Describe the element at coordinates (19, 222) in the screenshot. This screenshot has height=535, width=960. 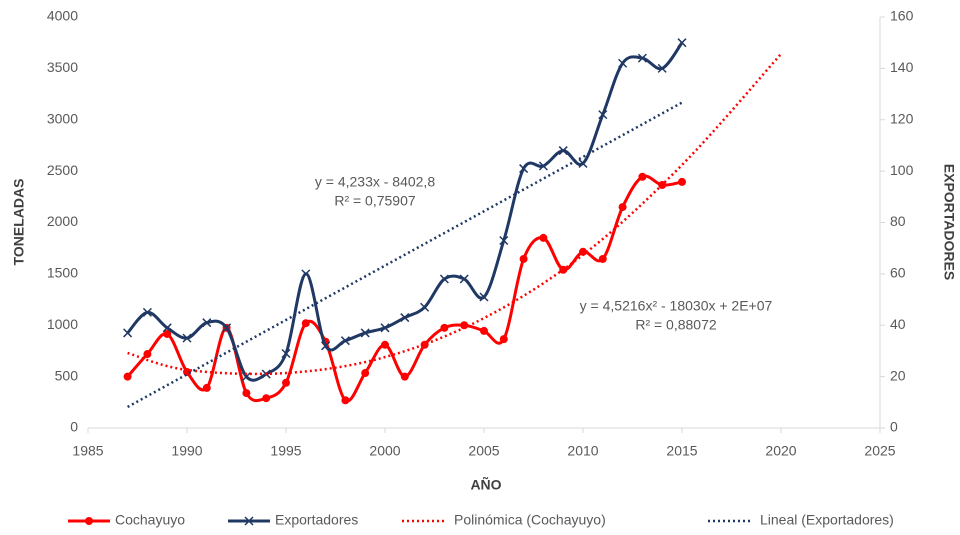
I see `y-axis-label: TONELADAS` at that location.